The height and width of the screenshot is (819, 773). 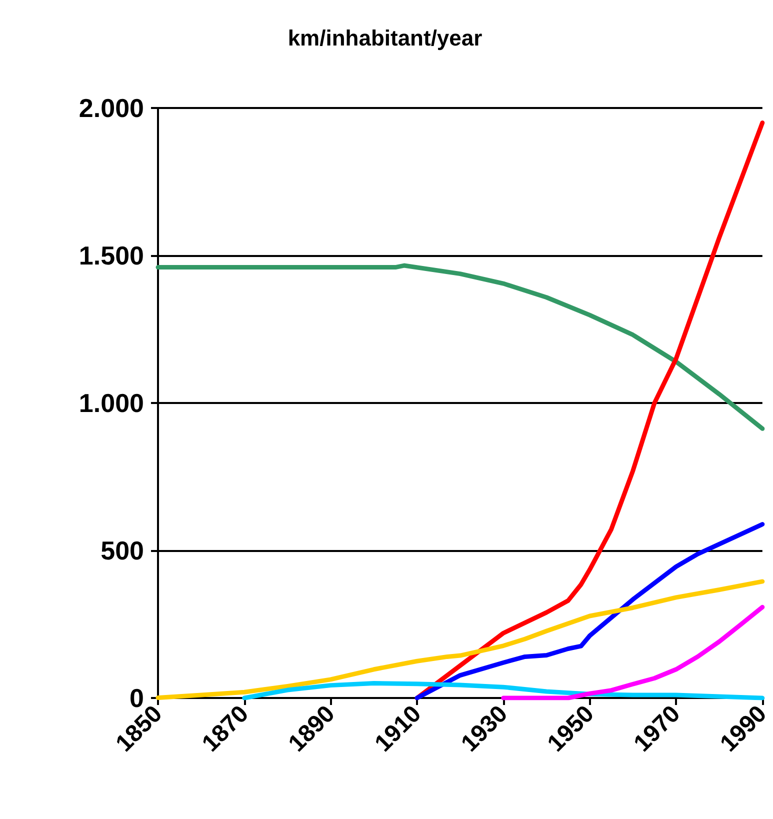 What do you see at coordinates (111, 403) in the screenshot?
I see `y-tick-label: 1.000` at bounding box center [111, 403].